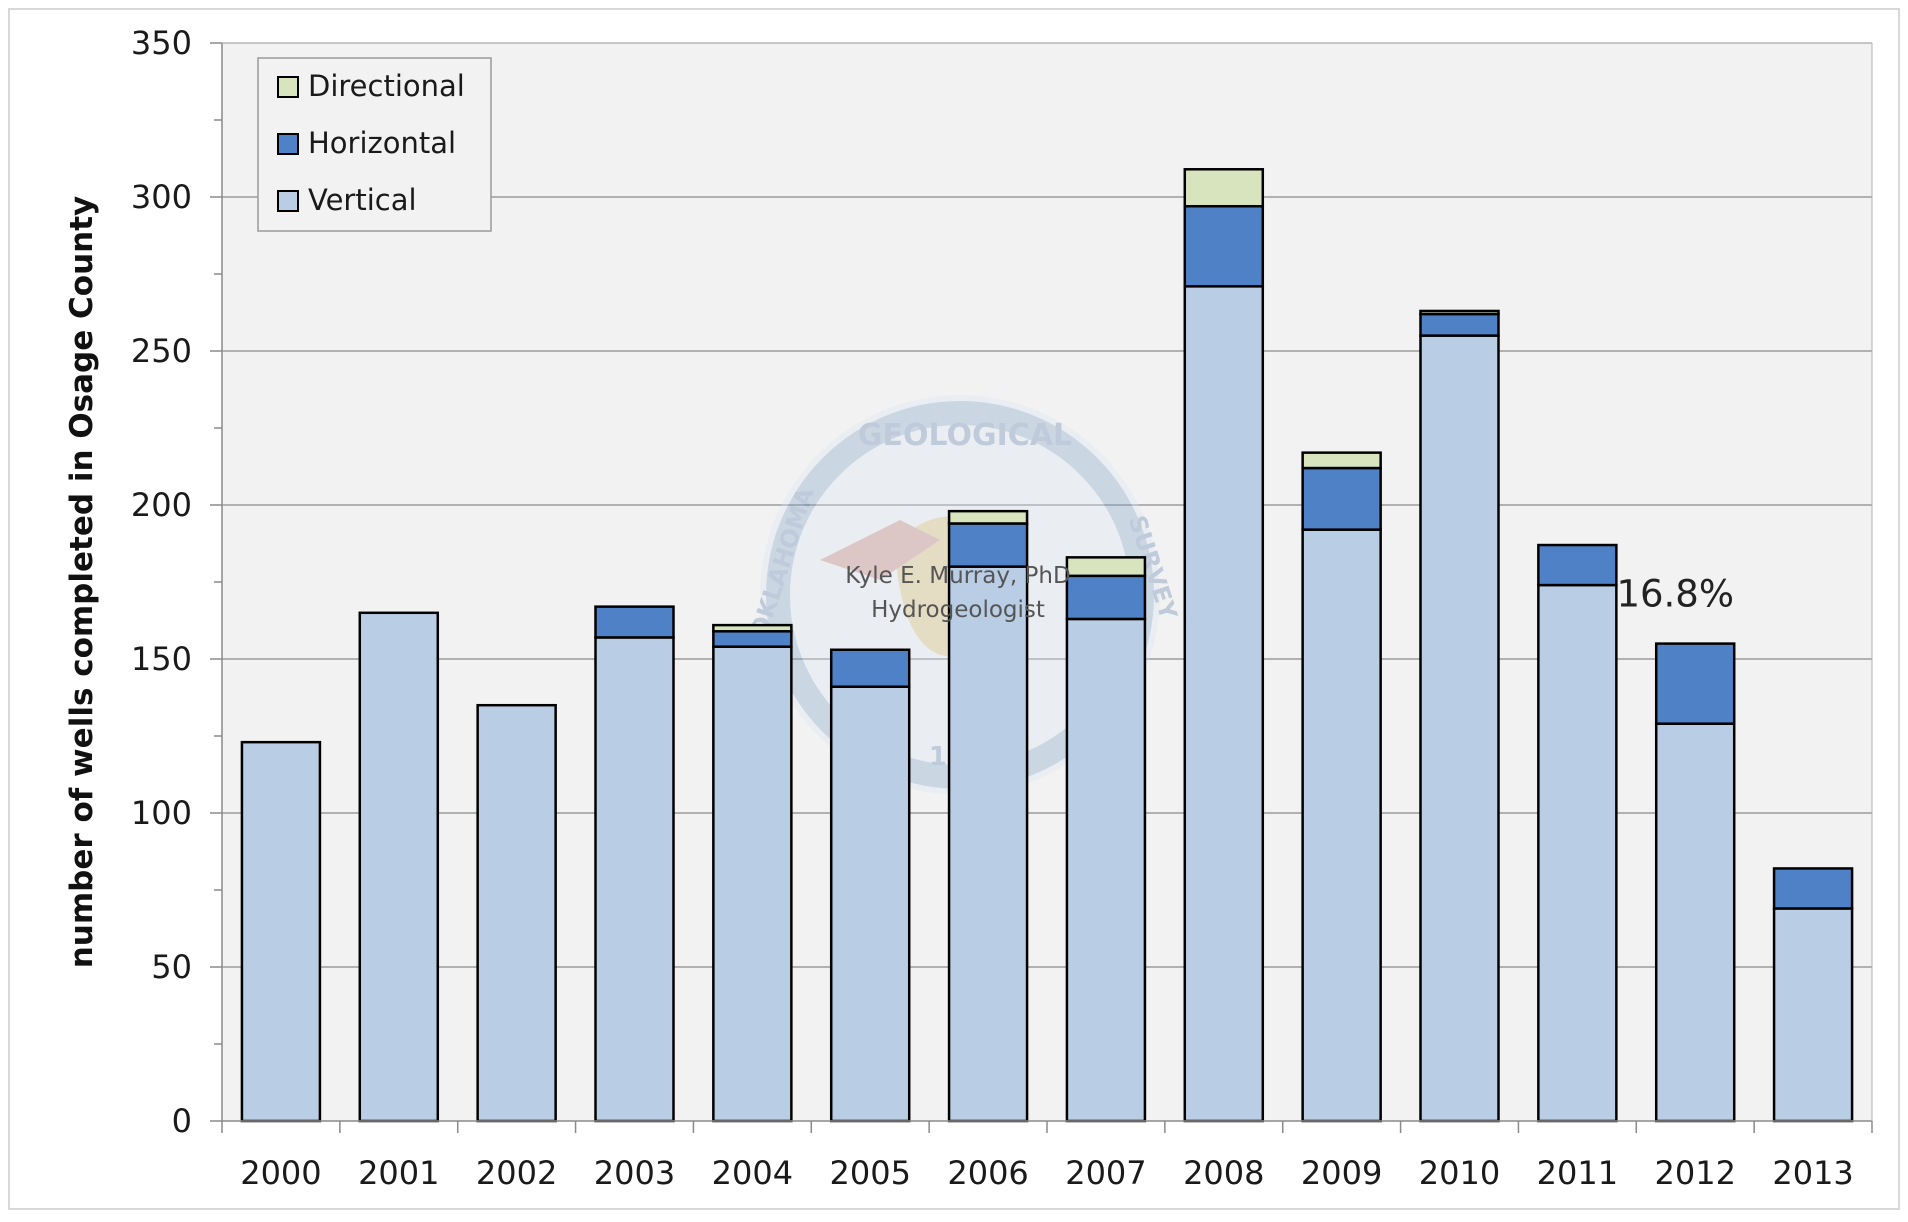 This screenshot has width=1908, height=1222. What do you see at coordinates (1813, 888) in the screenshot?
I see `bar-segment-horizontal-2013` at bounding box center [1813, 888].